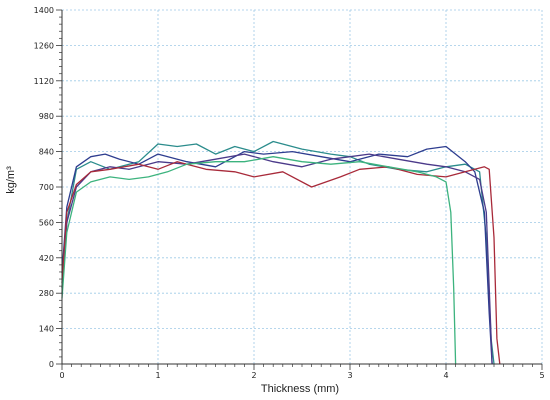  I want to click on y-tick-label: 140, so click(46, 329).